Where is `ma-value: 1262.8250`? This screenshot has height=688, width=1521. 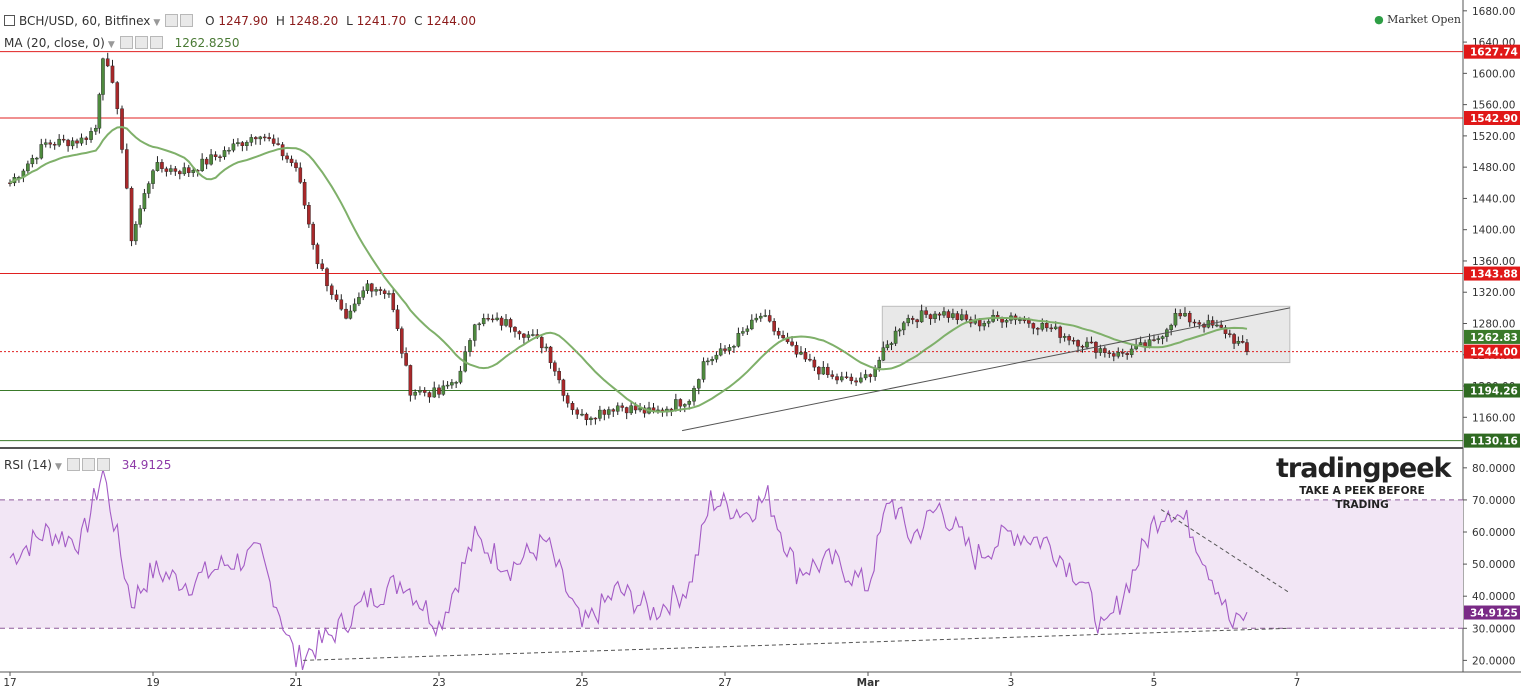 ma-value: 1262.8250 is located at coordinates (207, 43).